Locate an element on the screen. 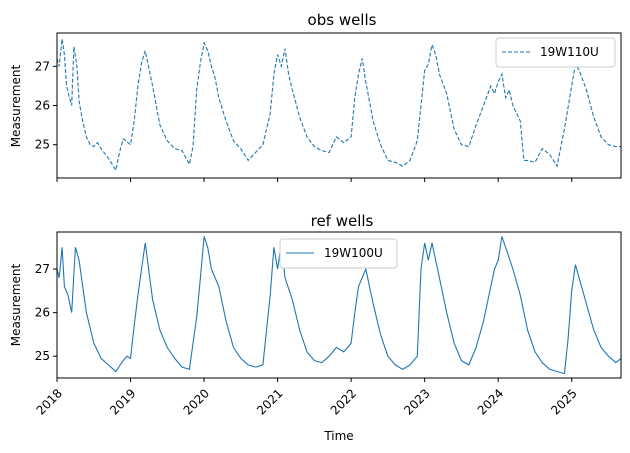 This screenshot has width=630, height=453. ref-wells-xlabel: Time is located at coordinates (338, 436).